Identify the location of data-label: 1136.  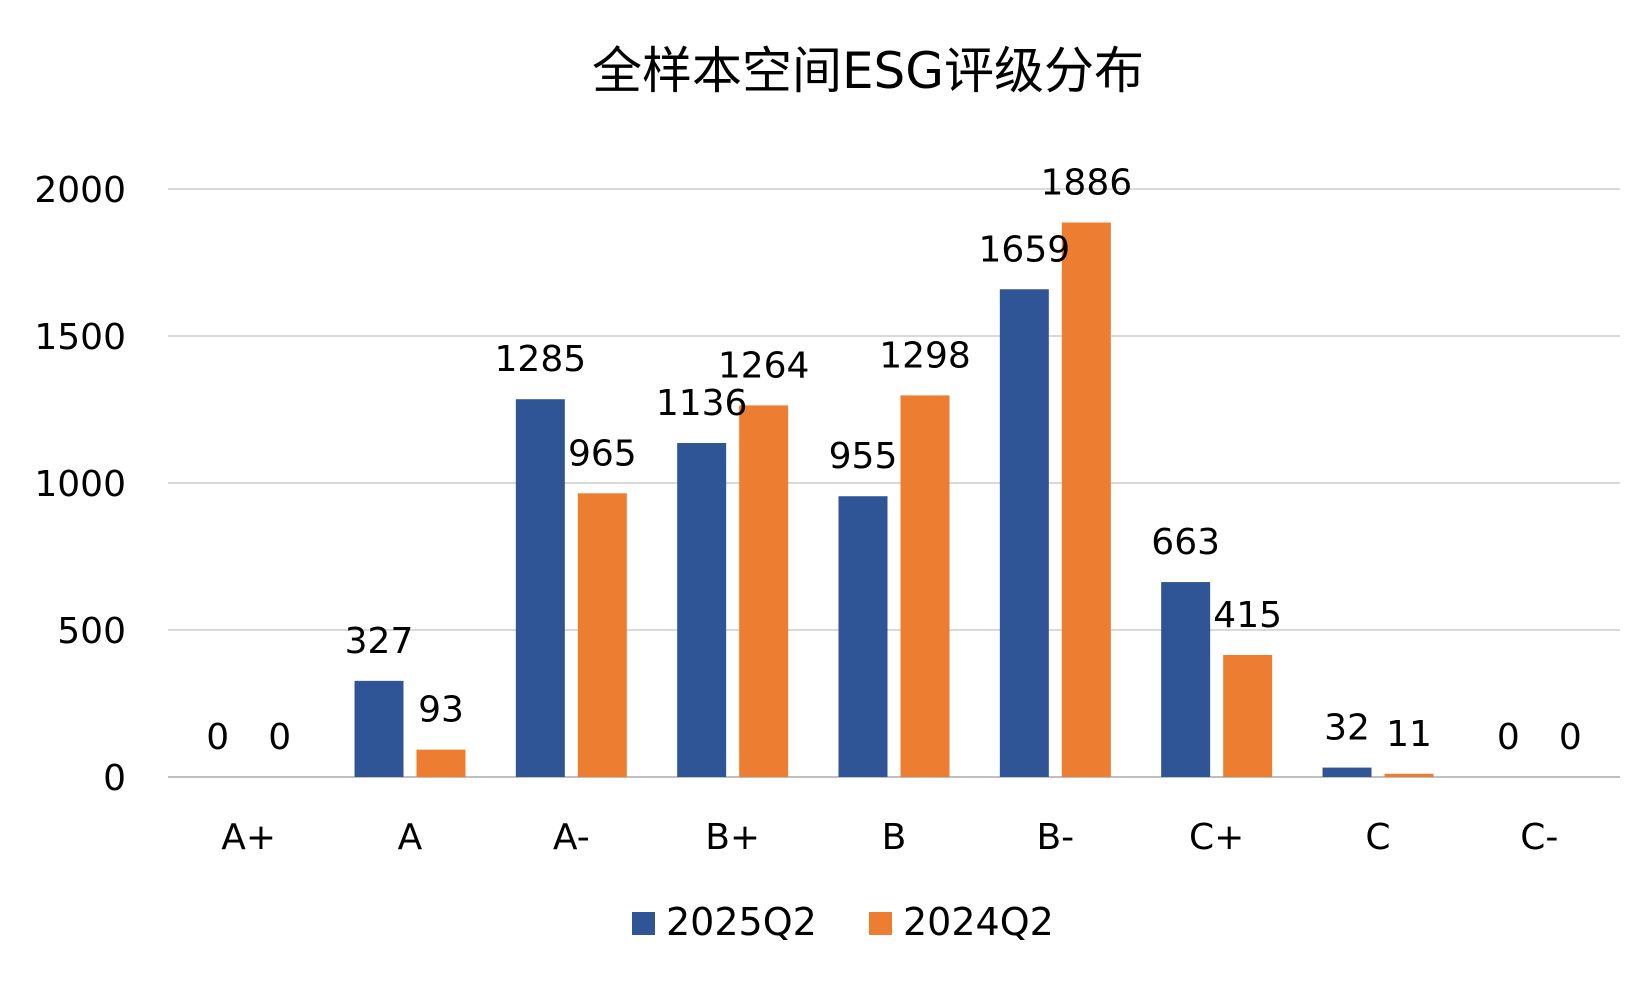
(702, 403).